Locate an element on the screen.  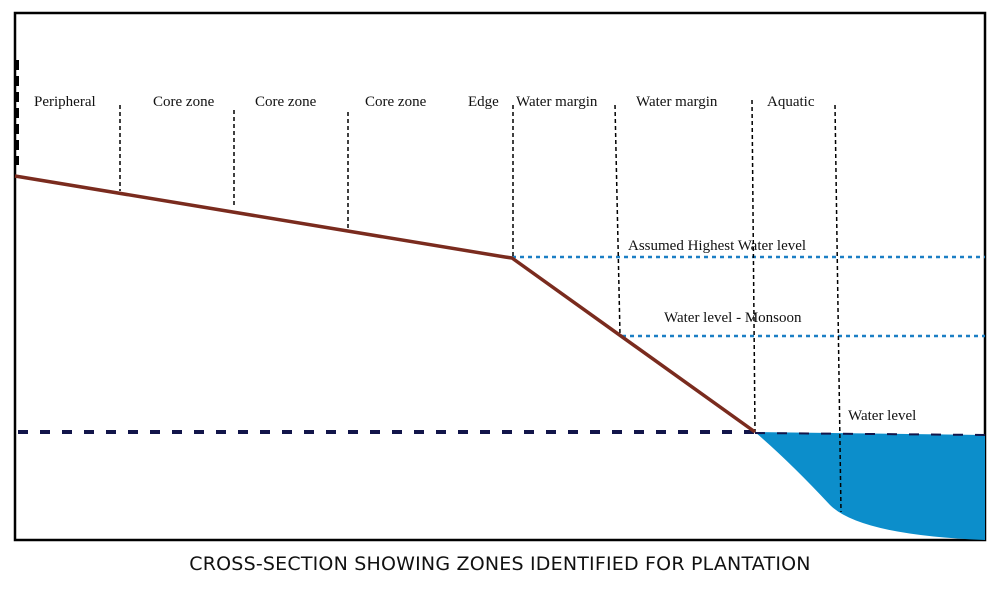
label-highest-water-level: Assumed Highest Water level is located at coordinates (717, 246).